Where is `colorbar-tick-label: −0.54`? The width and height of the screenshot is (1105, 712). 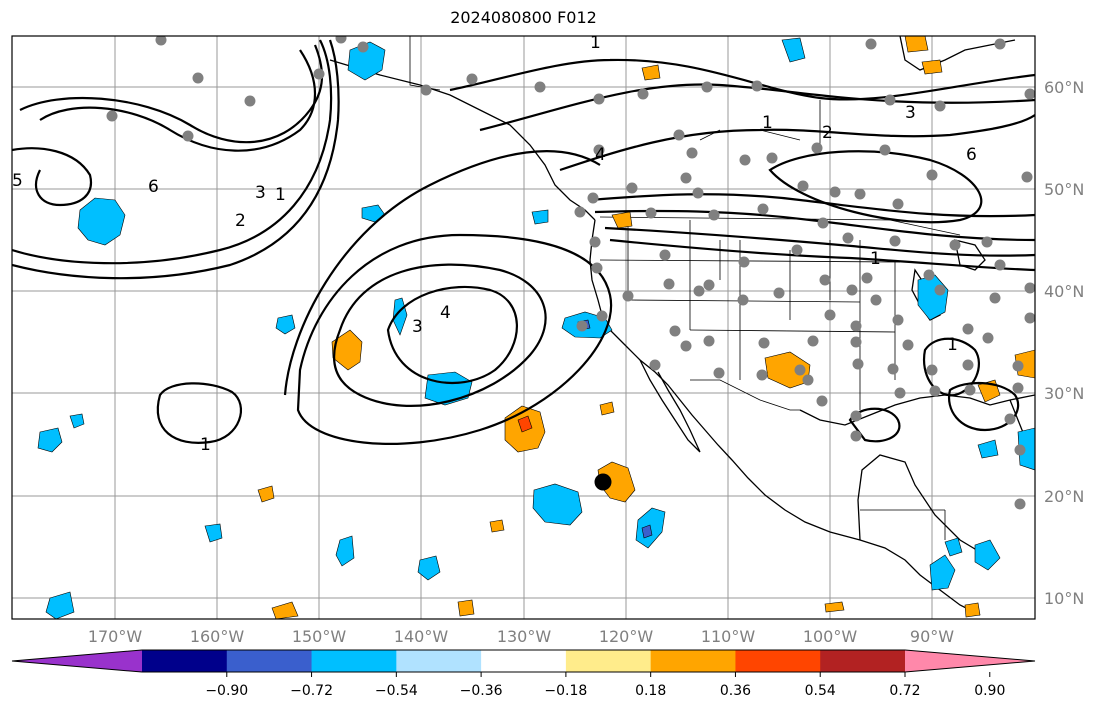 colorbar-tick-label: −0.54 is located at coordinates (396, 691).